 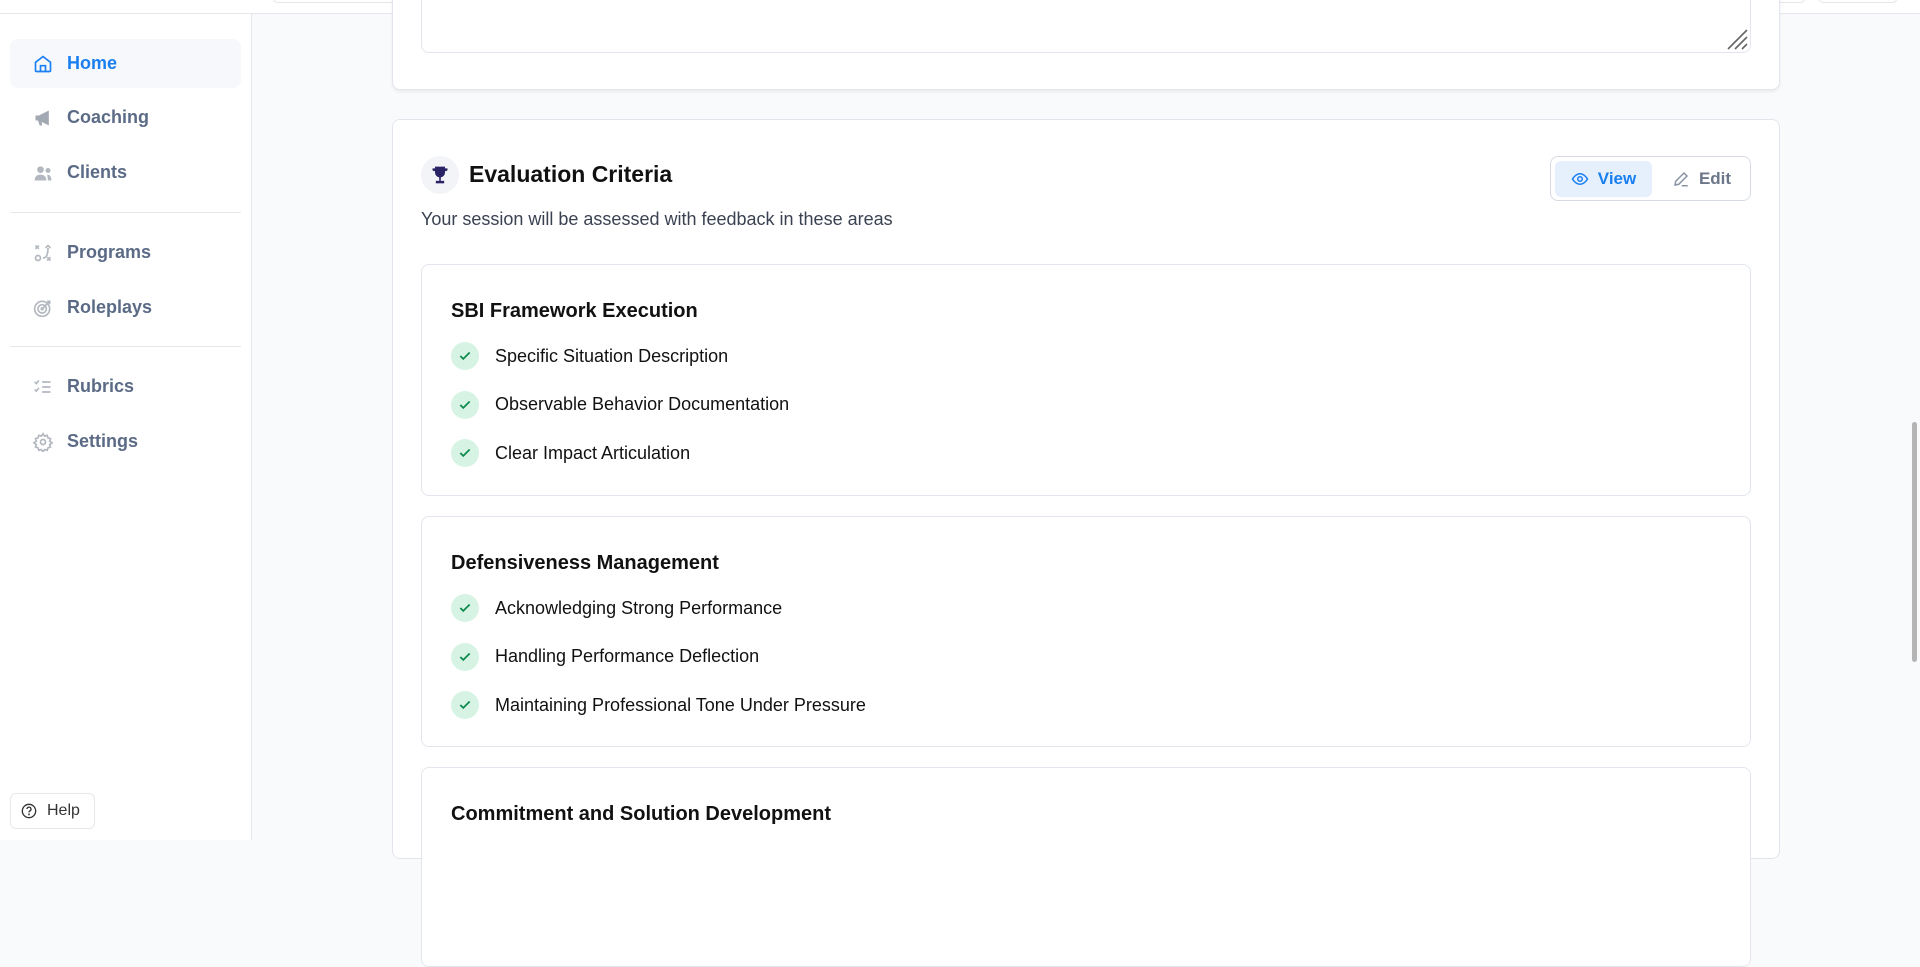 What do you see at coordinates (585, 563) in the screenshot?
I see `criterion-title: Defensiveness Management` at bounding box center [585, 563].